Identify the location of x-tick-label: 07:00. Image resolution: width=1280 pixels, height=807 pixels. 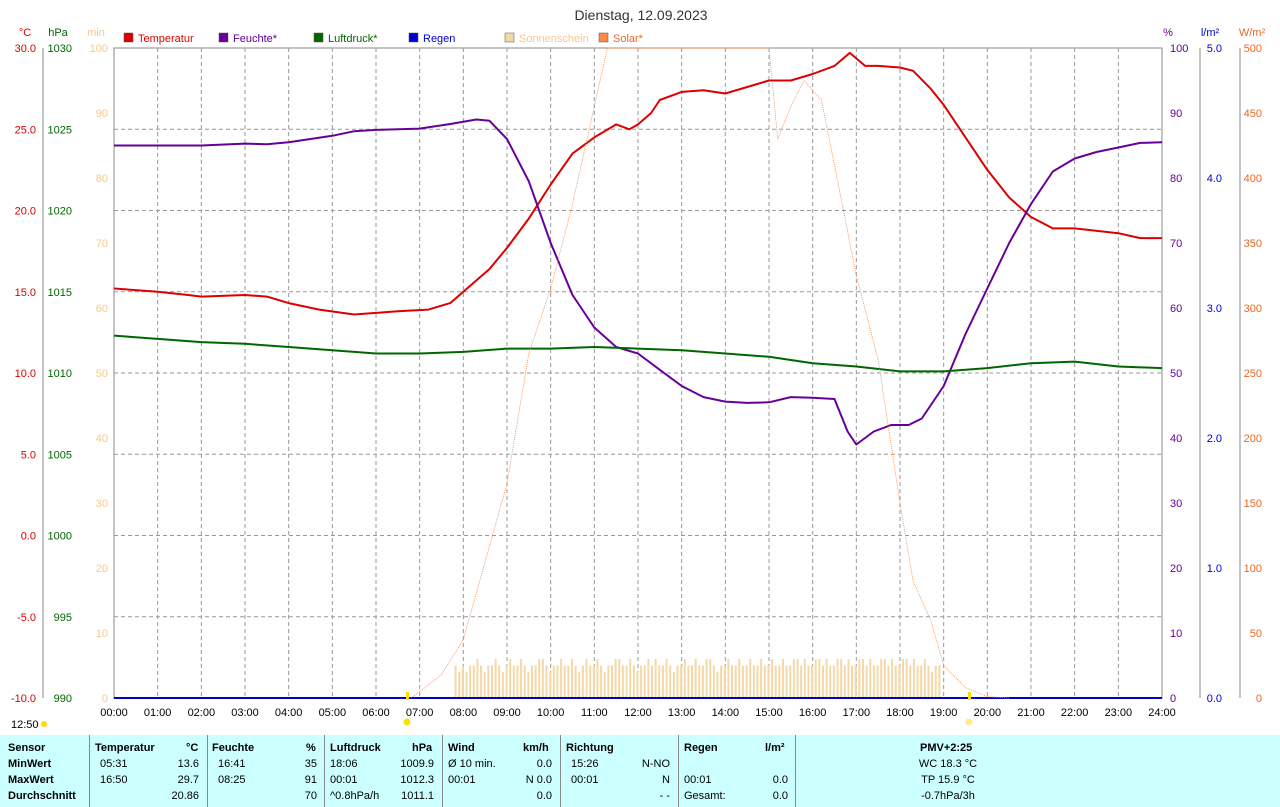
(420, 713).